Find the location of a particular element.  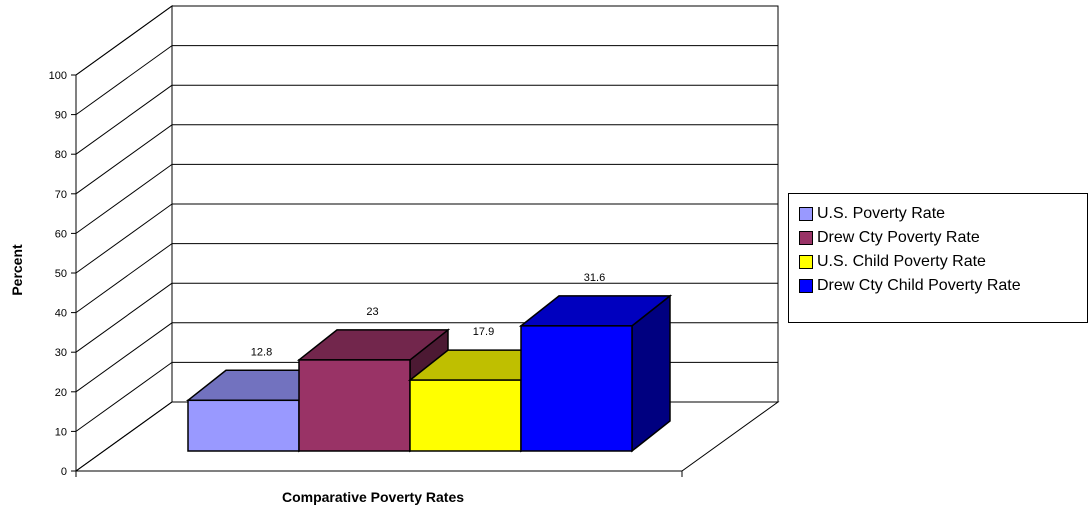

legend-item: Drew Cty Child Poverty Rate is located at coordinates (938, 286).